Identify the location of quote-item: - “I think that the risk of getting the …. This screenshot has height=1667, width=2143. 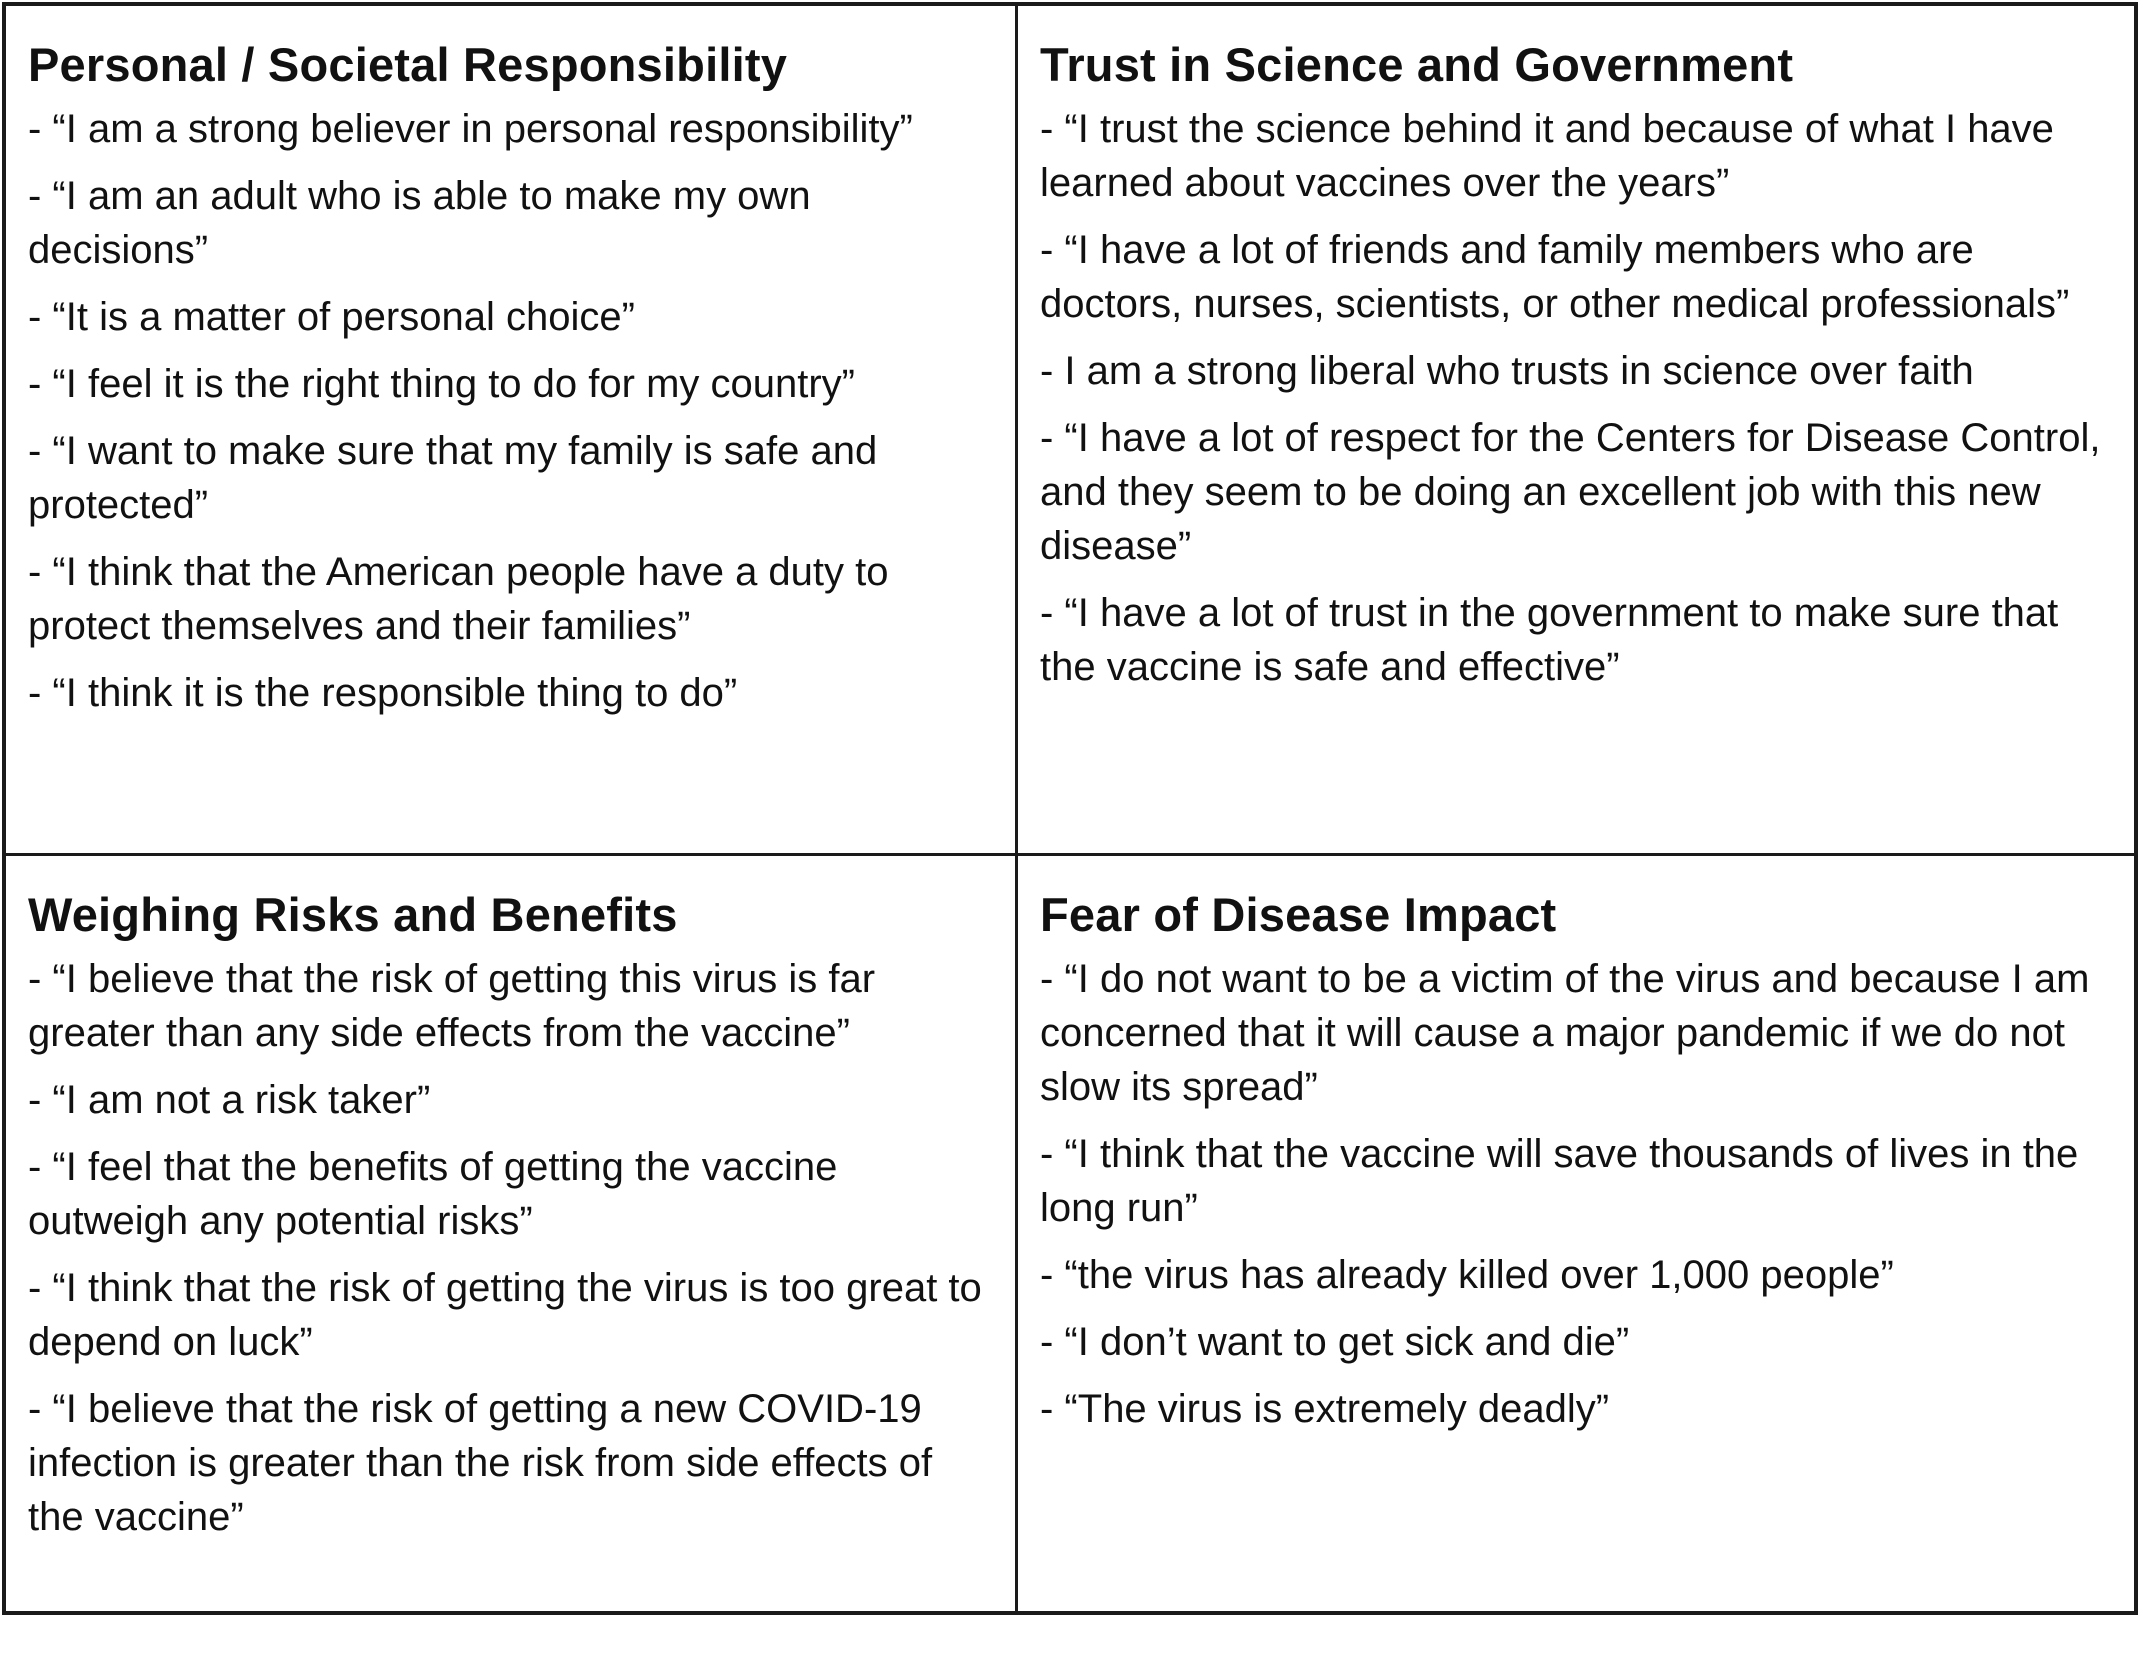
(505, 1315).